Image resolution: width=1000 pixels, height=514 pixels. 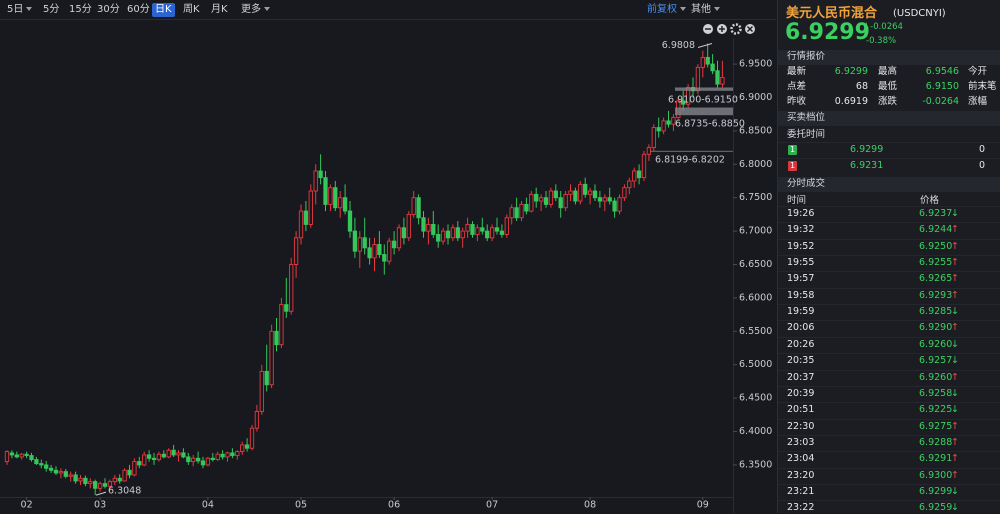 What do you see at coordinates (936, 475) in the screenshot?
I see `trade-price: 6.9300` at bounding box center [936, 475].